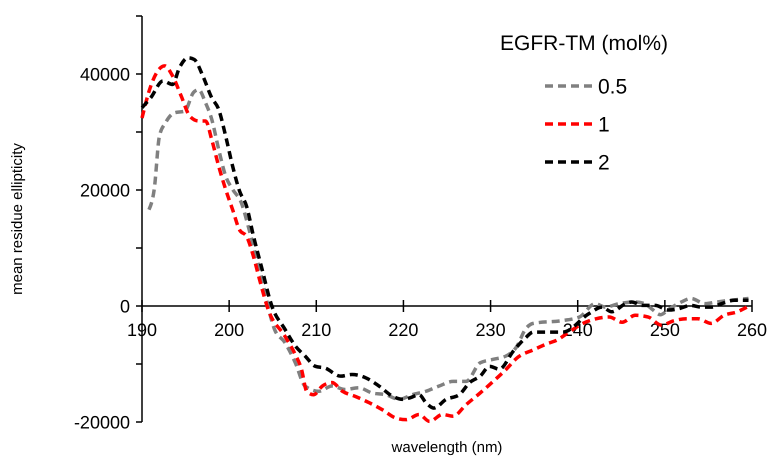 The height and width of the screenshot is (461, 767). What do you see at coordinates (105, 74) in the screenshot?
I see `y-tick-label: 40000` at bounding box center [105, 74].